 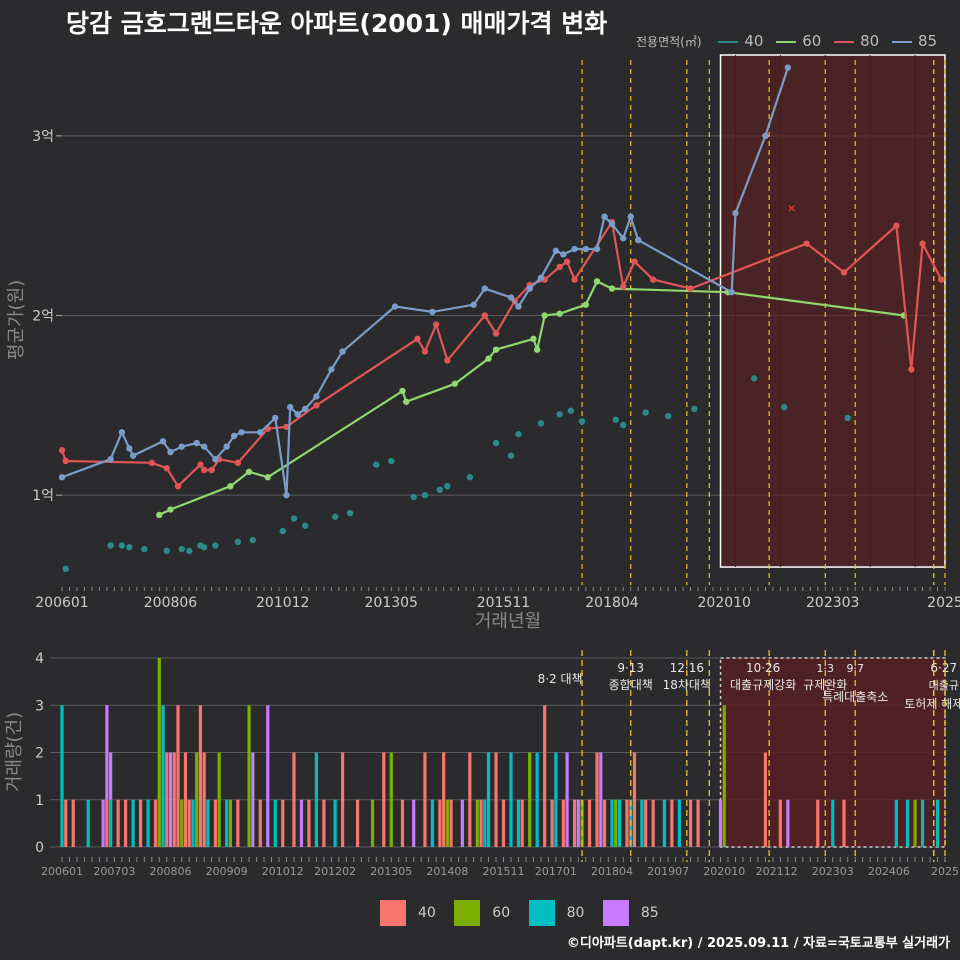 I want to click on event-label: 9·7, so click(x=855, y=668).